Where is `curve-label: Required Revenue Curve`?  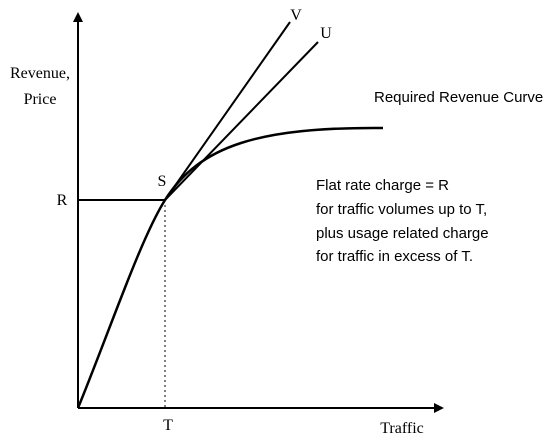
curve-label: Required Revenue Curve is located at coordinates (458, 97).